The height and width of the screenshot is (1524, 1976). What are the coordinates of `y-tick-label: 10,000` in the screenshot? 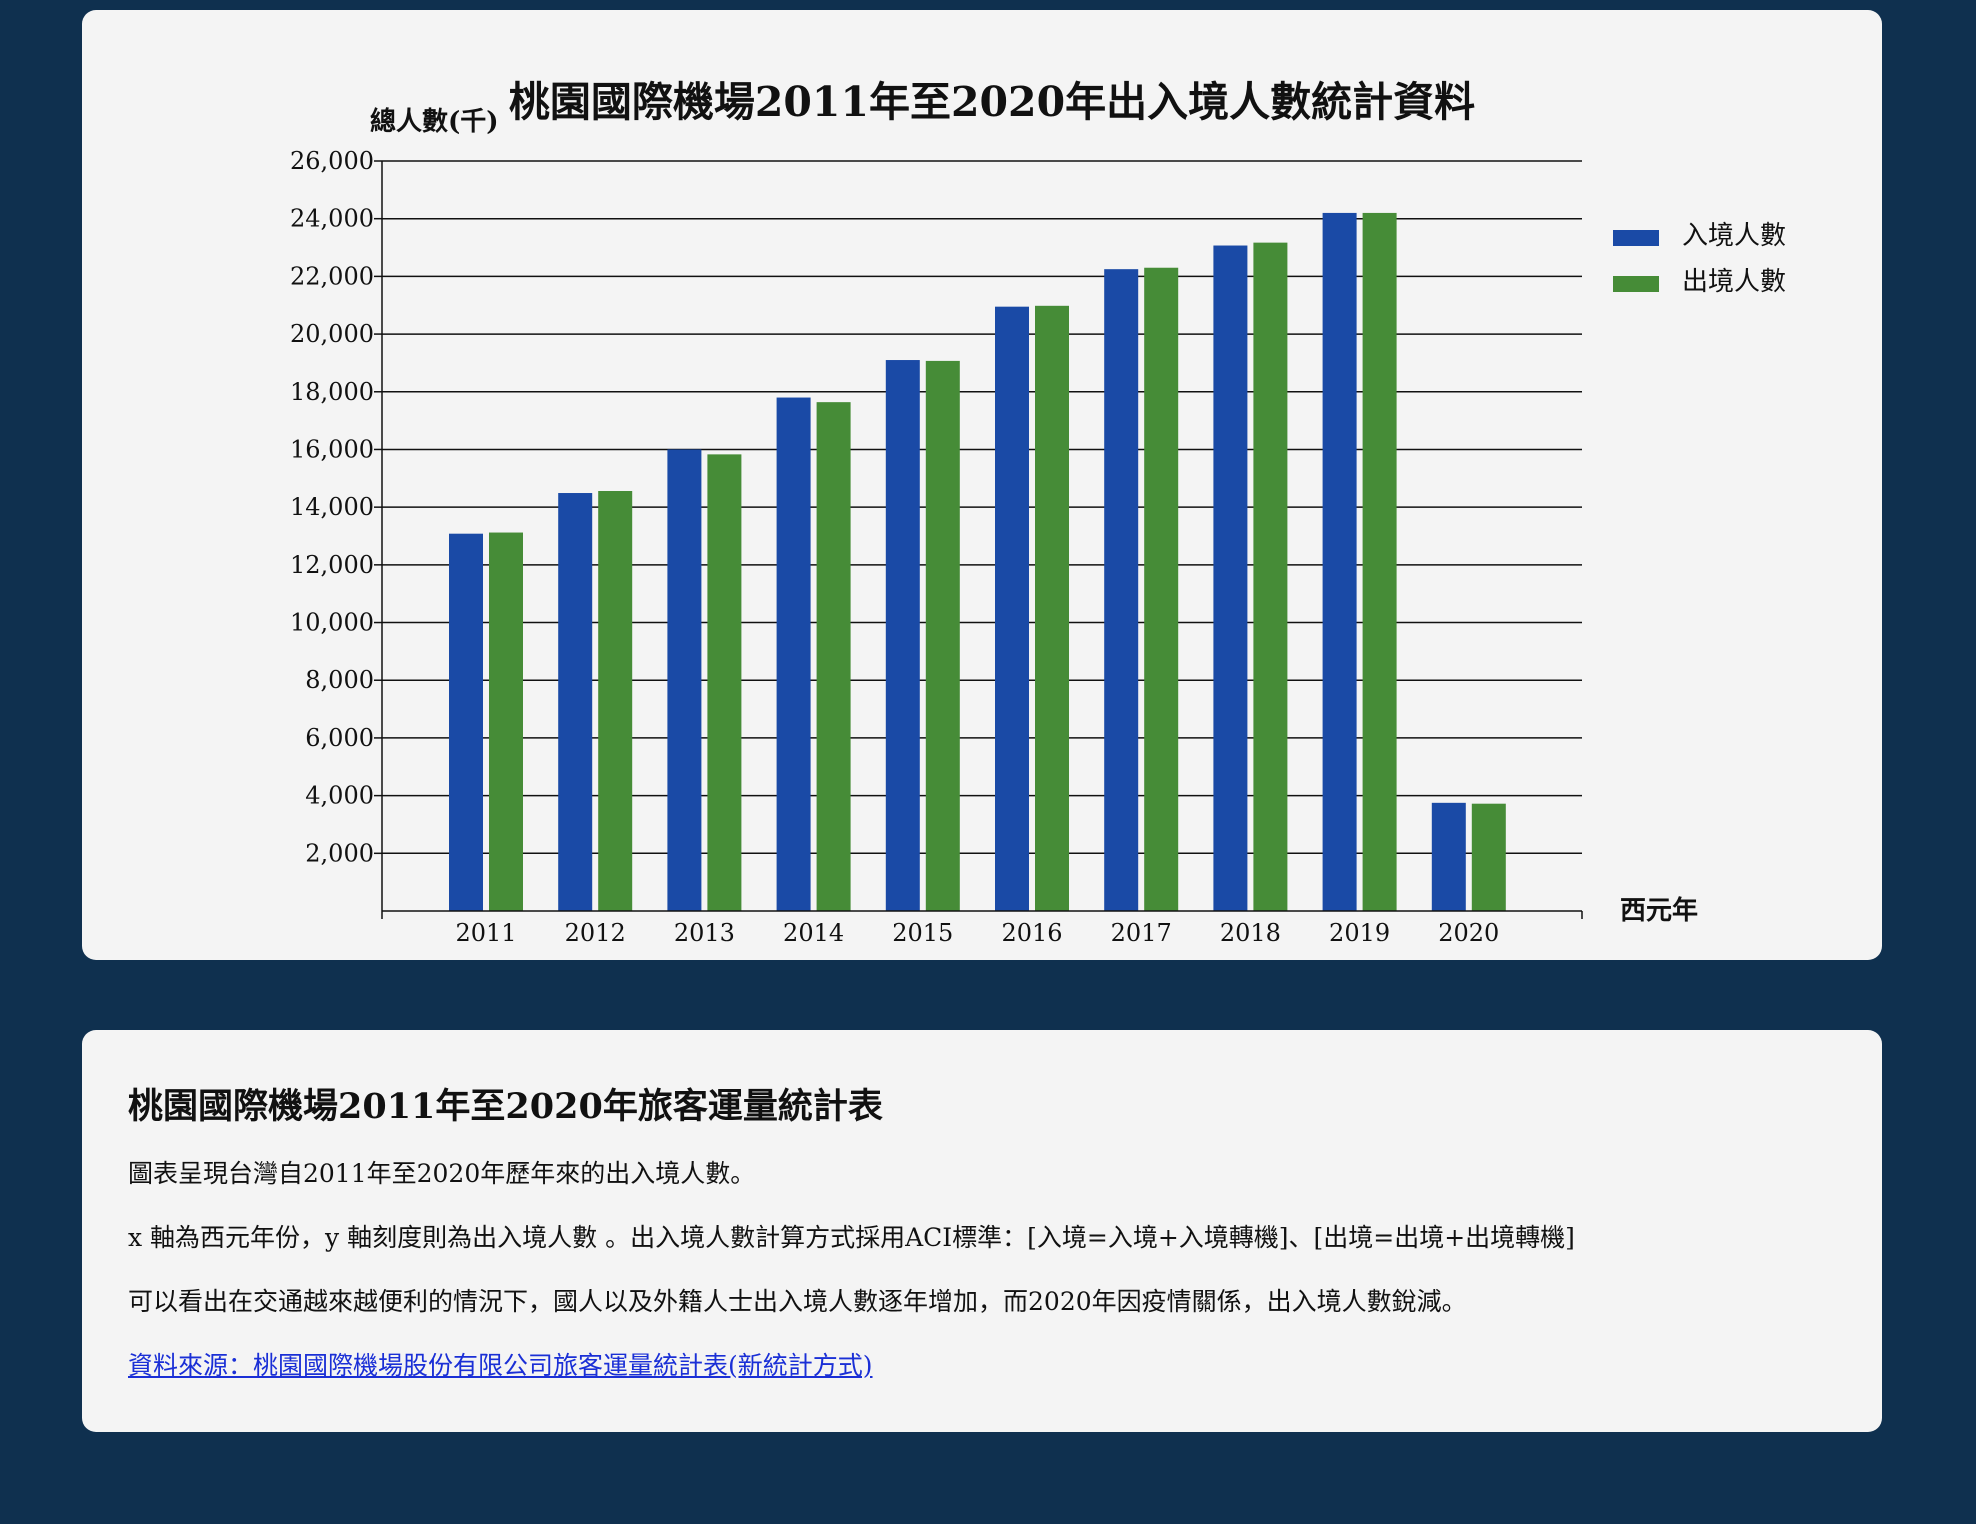 It's located at (332, 623).